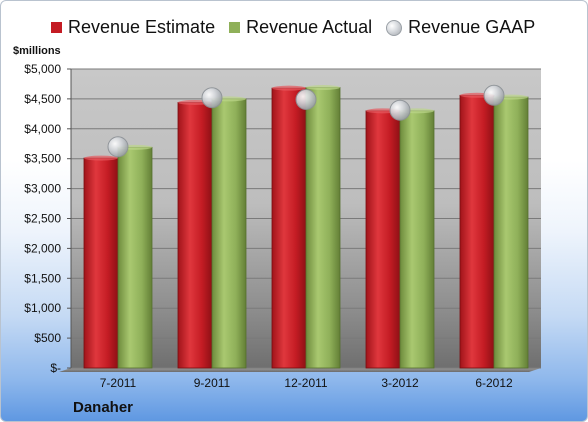  Describe the element at coordinates (305, 383) in the screenshot. I see `x-tick-label-2: 12-2011` at that location.